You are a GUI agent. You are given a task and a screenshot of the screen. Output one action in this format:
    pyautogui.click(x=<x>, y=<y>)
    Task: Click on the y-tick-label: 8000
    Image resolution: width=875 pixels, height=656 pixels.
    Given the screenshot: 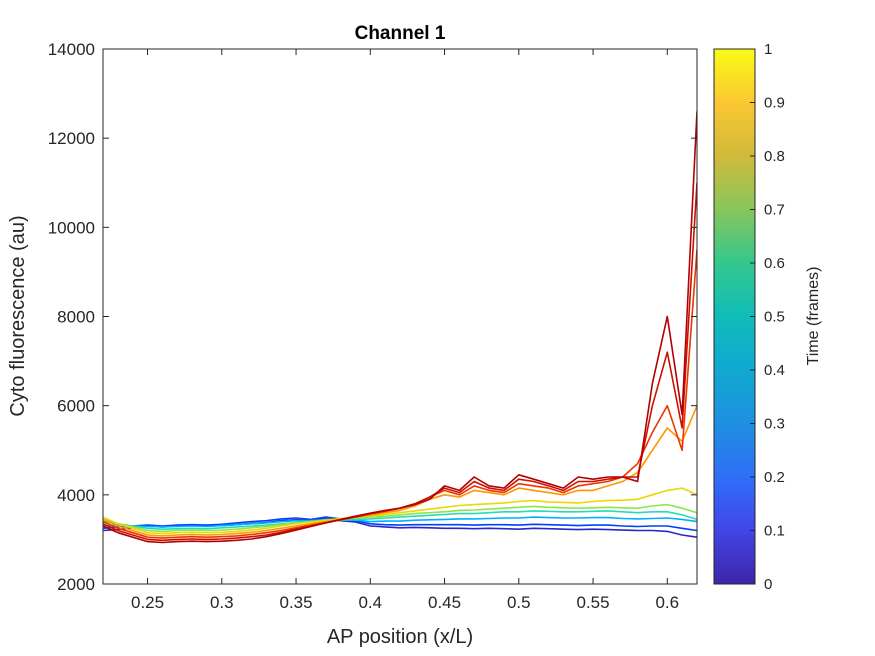 What is the action you would take?
    pyautogui.click(x=76, y=317)
    